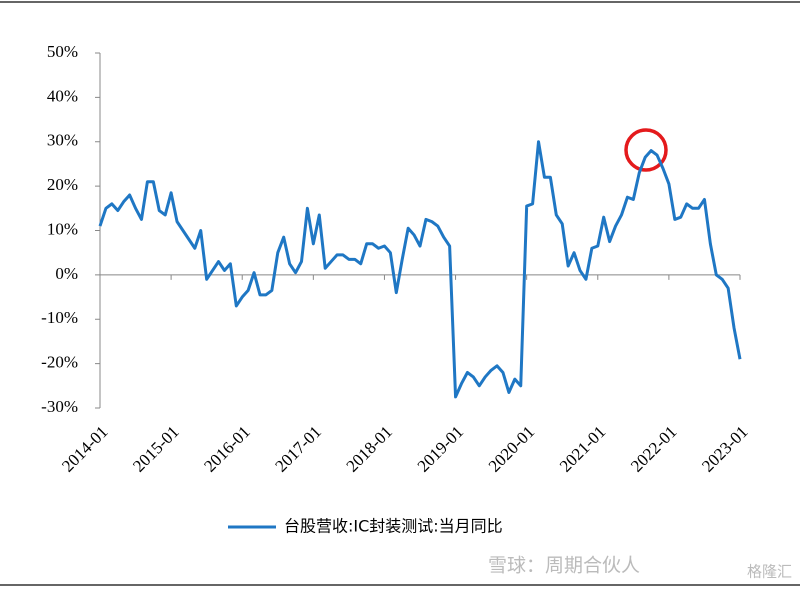 The image size is (800, 595). I want to click on x-tick-label: 2016-01, so click(227, 449).